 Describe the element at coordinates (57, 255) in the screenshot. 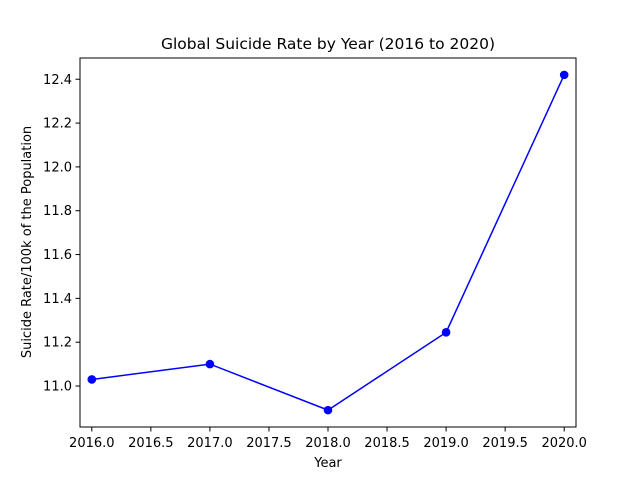

I see `y-tick-label: 11.6` at that location.